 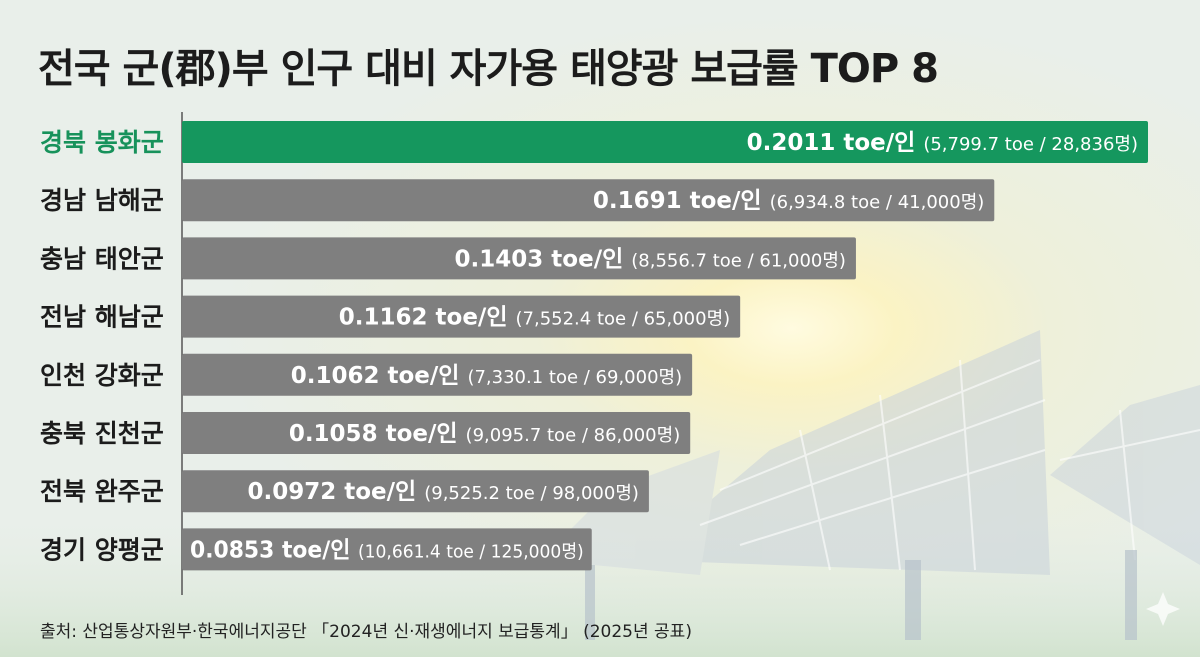 What do you see at coordinates (102, 491) in the screenshot?
I see `category-label: 전북 완주군` at bounding box center [102, 491].